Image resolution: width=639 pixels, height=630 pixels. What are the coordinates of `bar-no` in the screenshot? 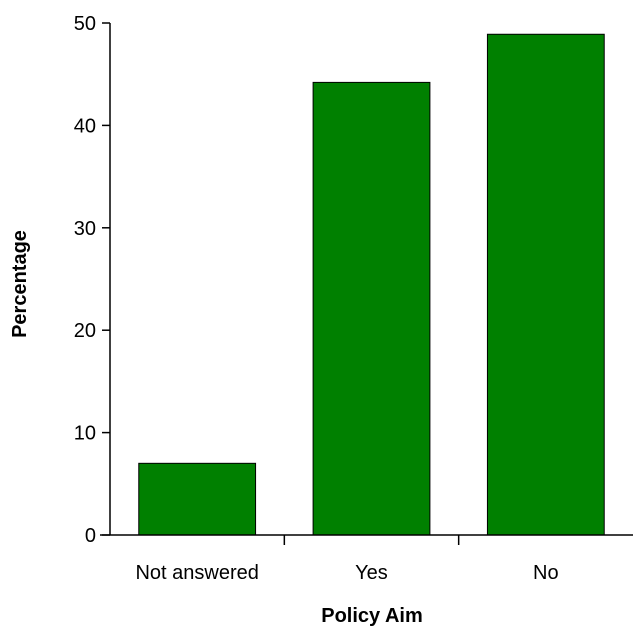 It's located at (545, 284).